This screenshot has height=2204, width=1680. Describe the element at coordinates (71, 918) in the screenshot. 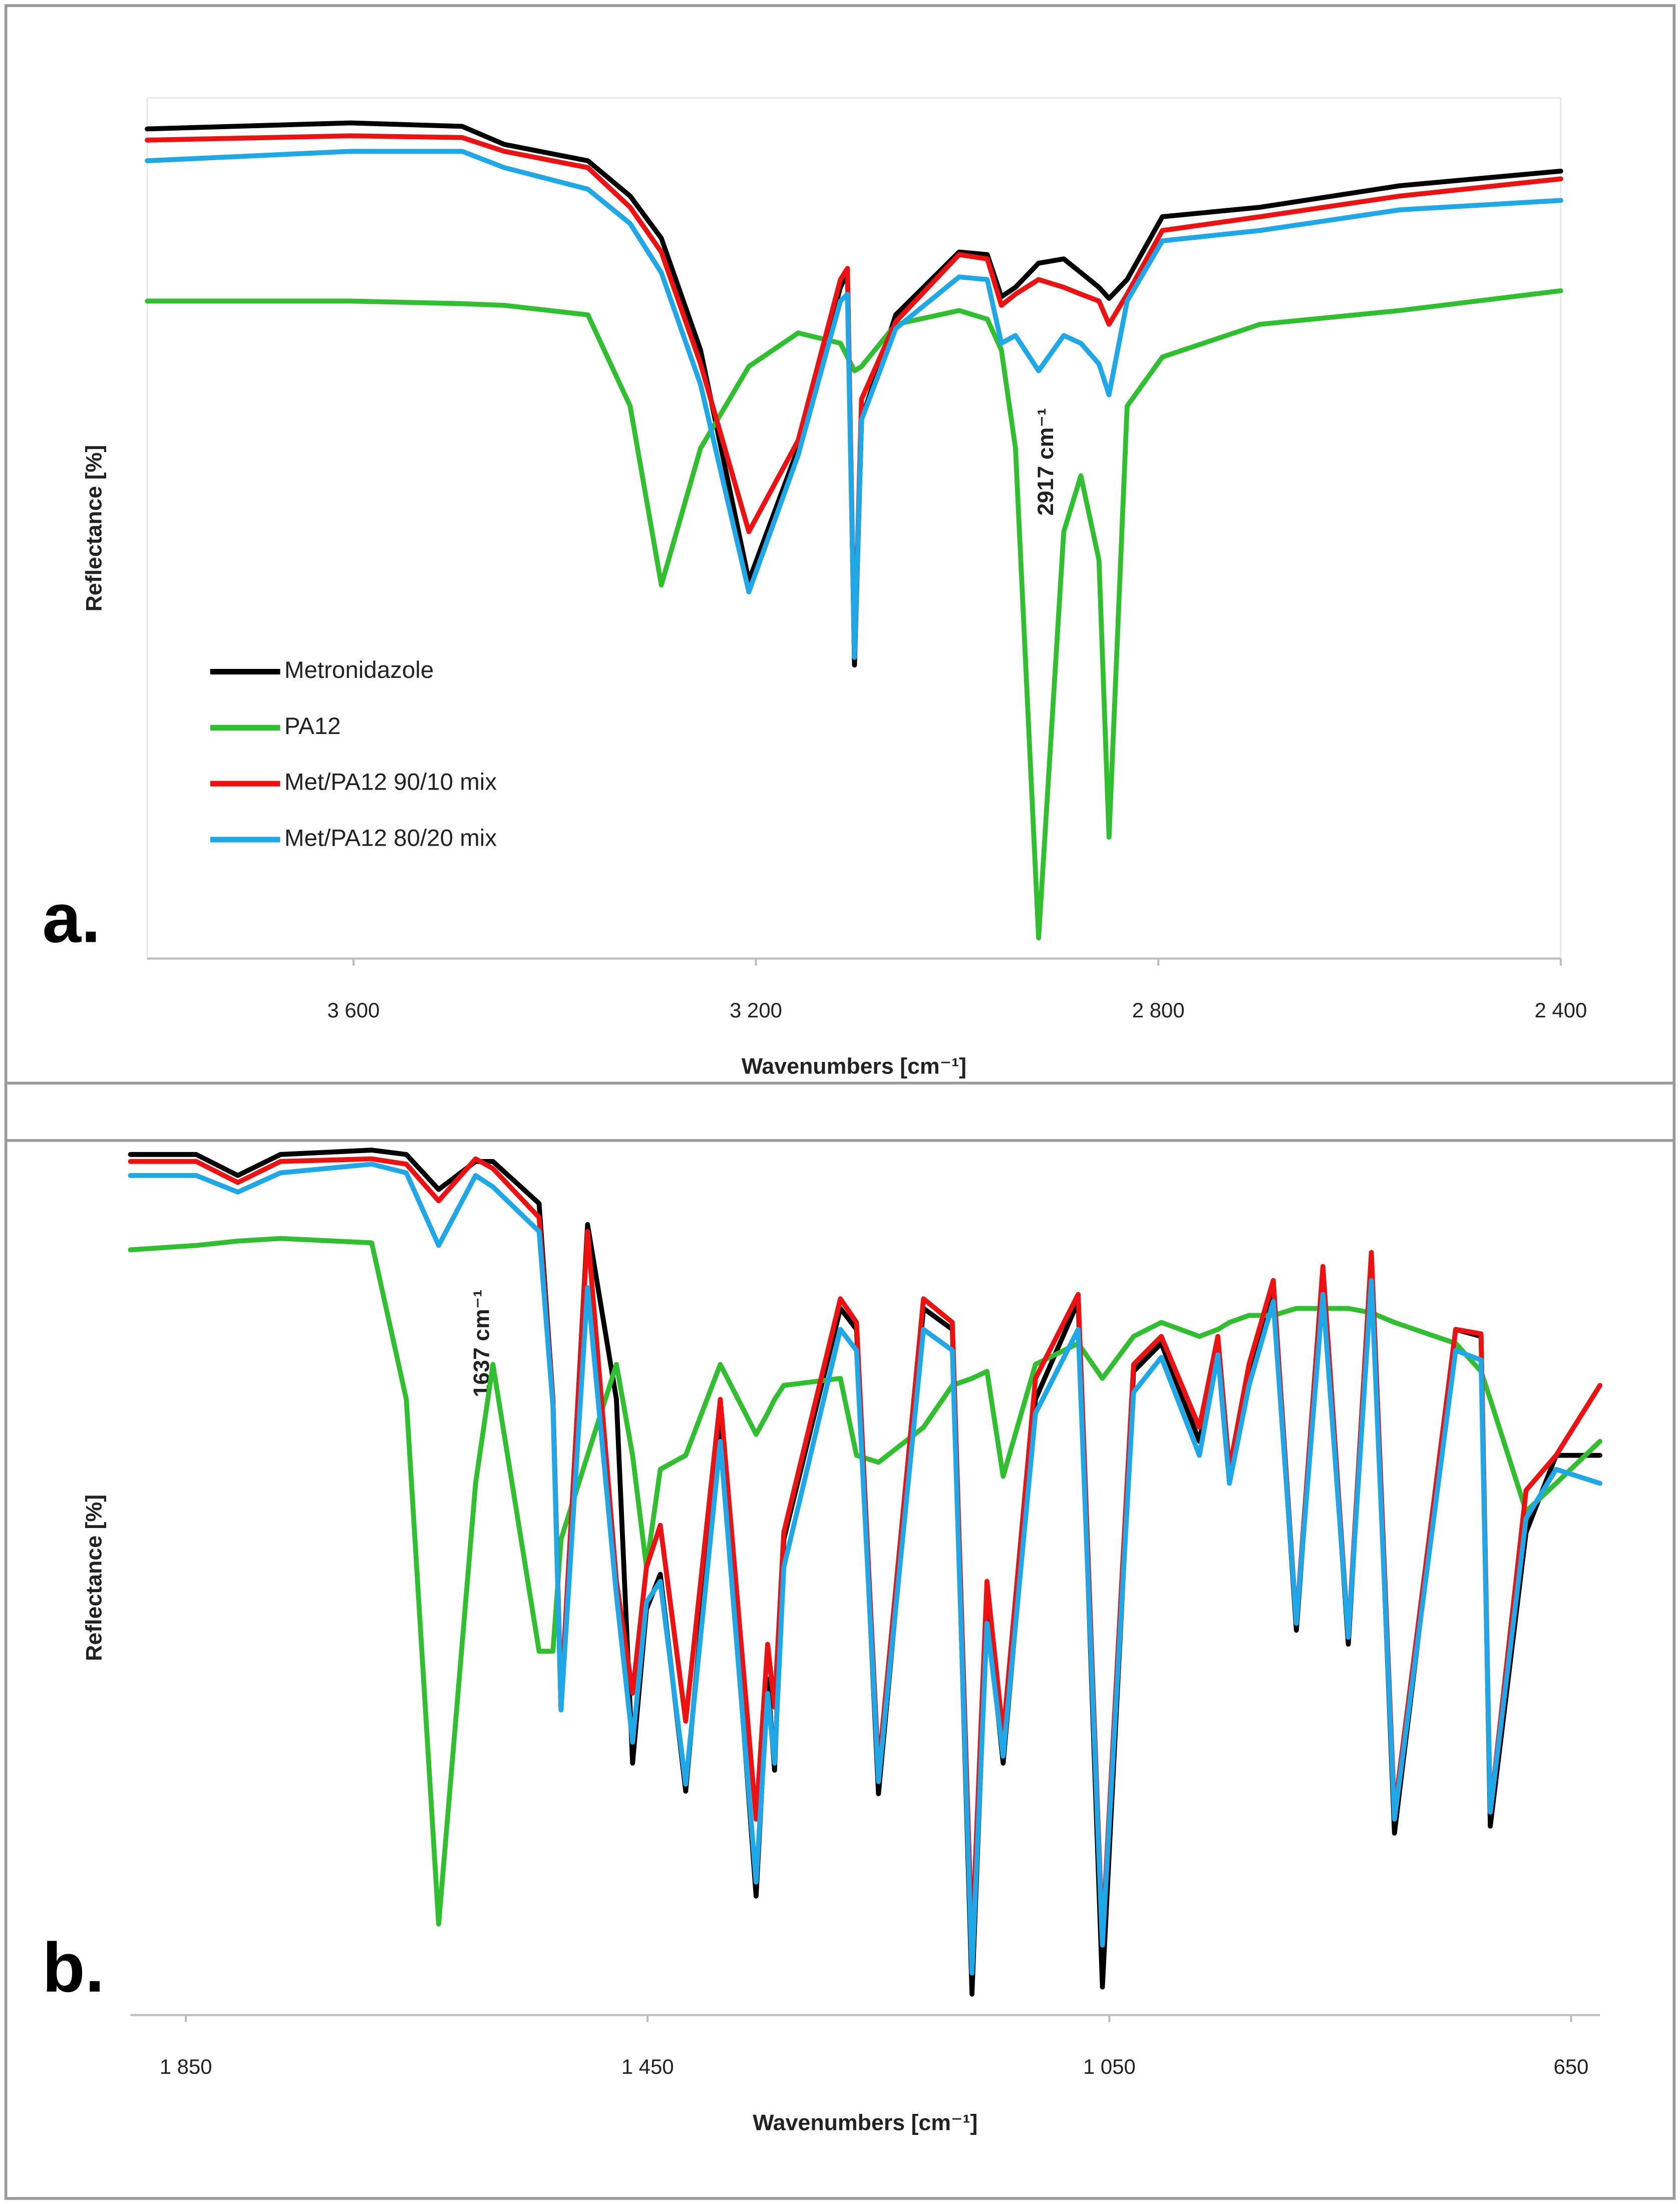

I see `panel-label: a.` at that location.